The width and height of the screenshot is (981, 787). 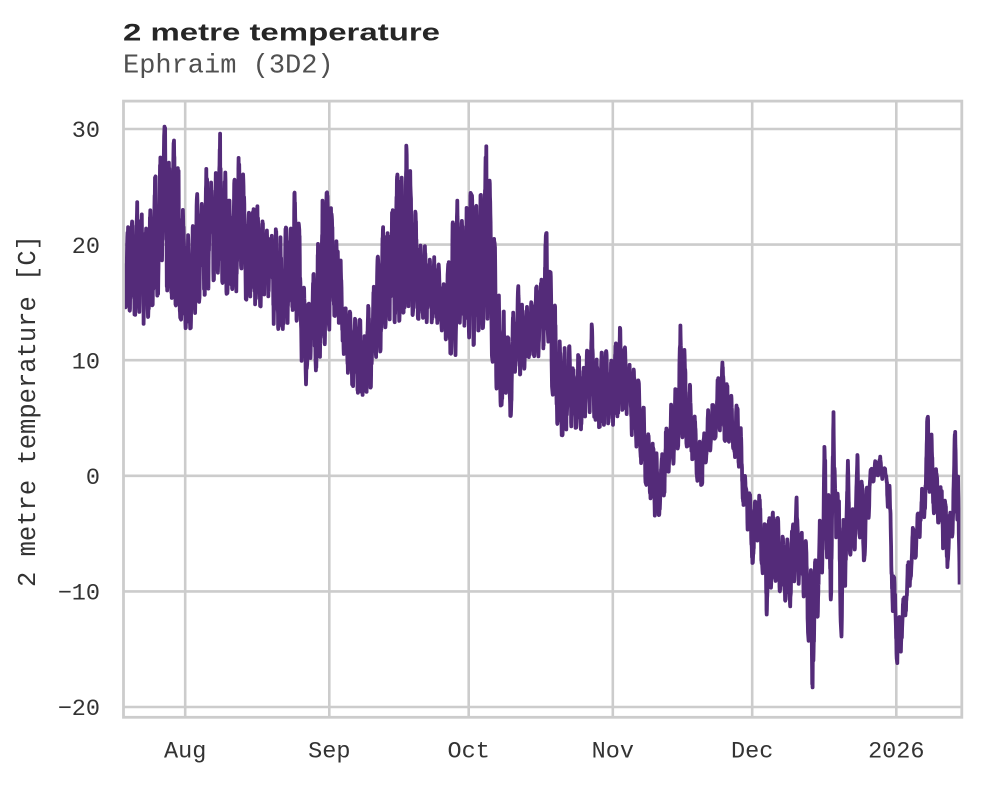 What do you see at coordinates (613, 752) in the screenshot?
I see `svg-text: Nov` at bounding box center [613, 752].